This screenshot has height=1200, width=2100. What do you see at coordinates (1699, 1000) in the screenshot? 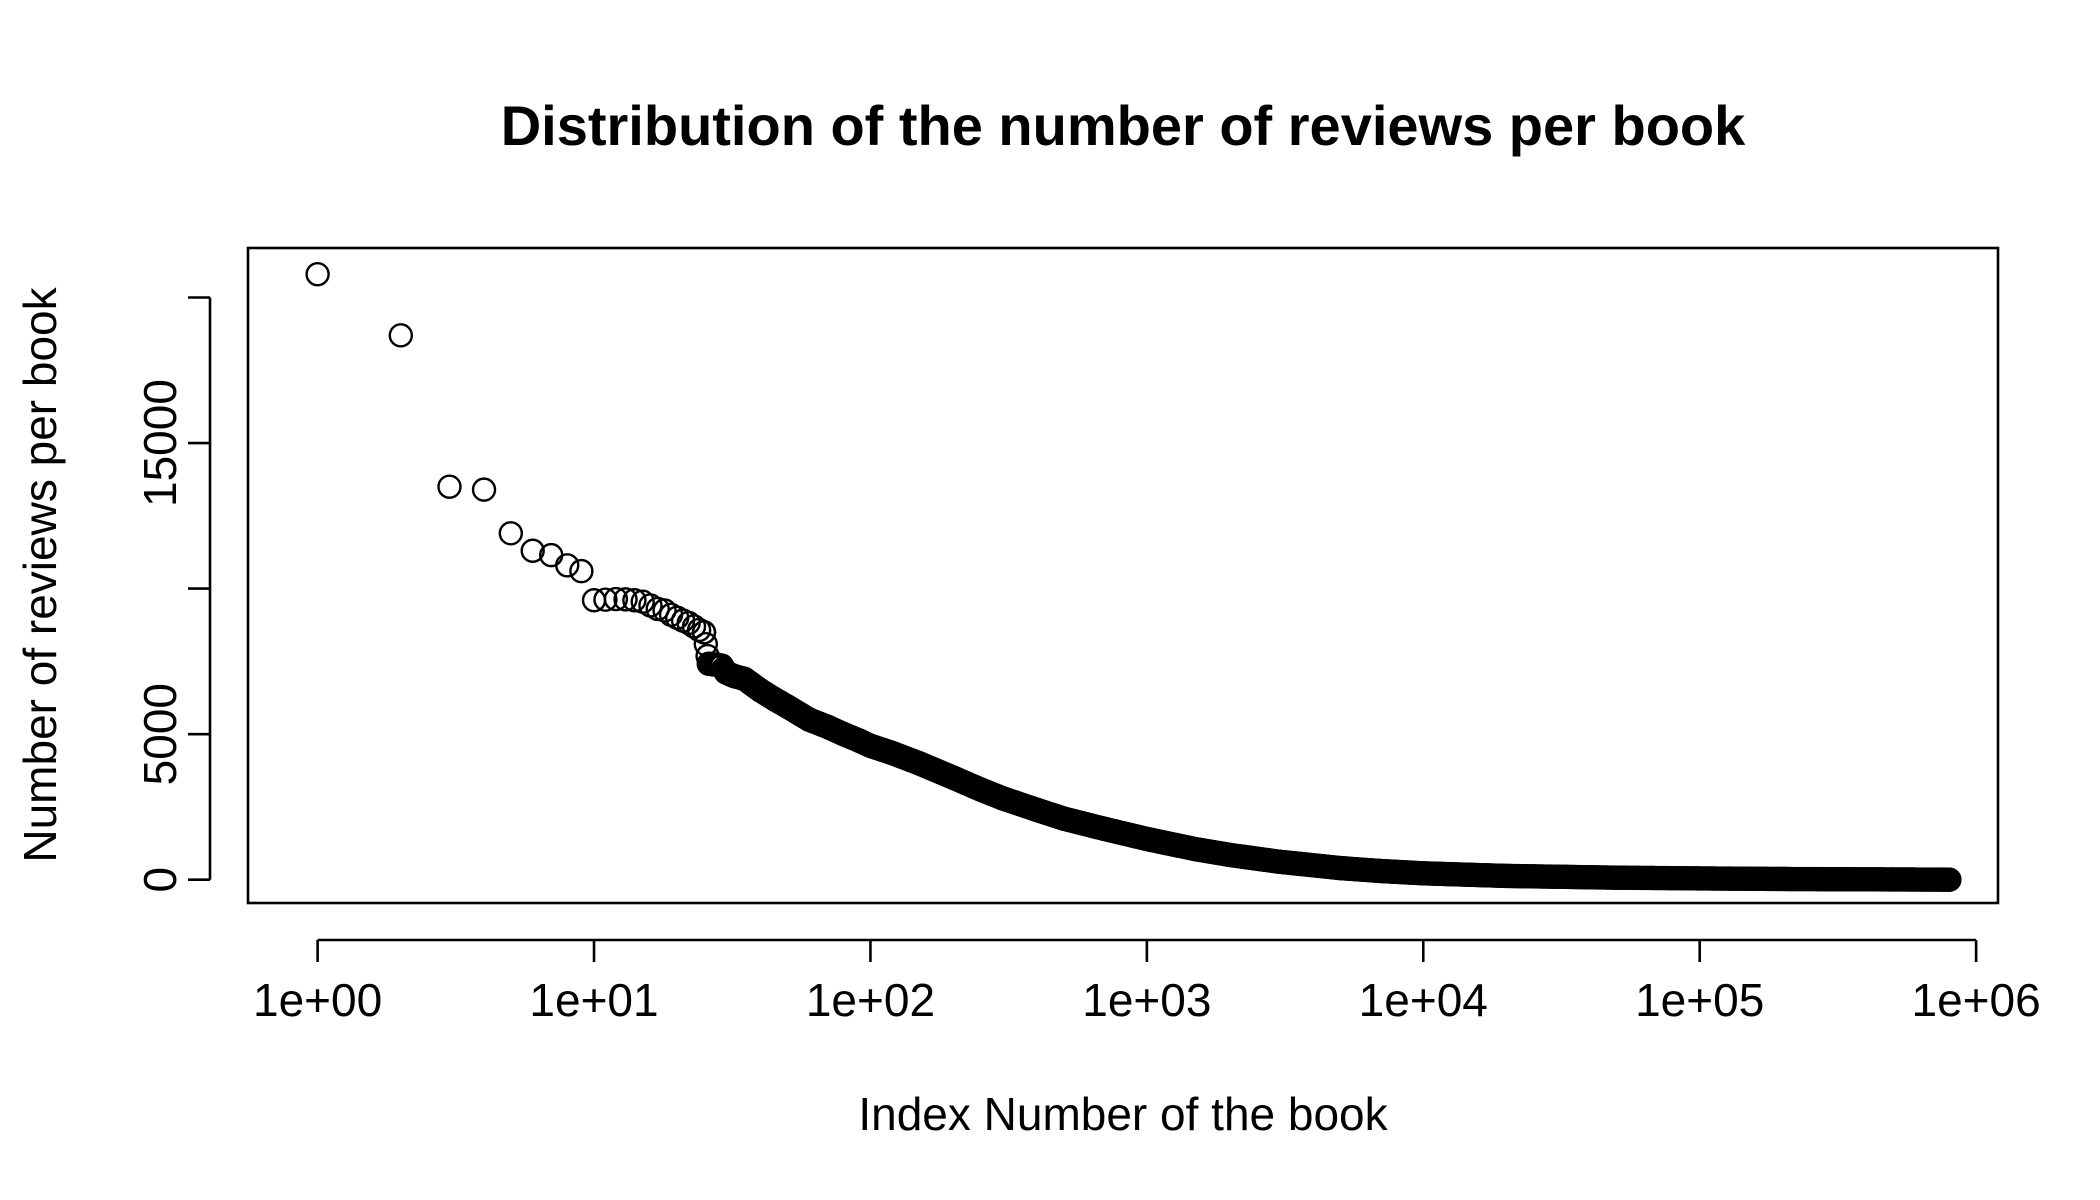
I see `x-tick-label: 1e+05` at bounding box center [1699, 1000].